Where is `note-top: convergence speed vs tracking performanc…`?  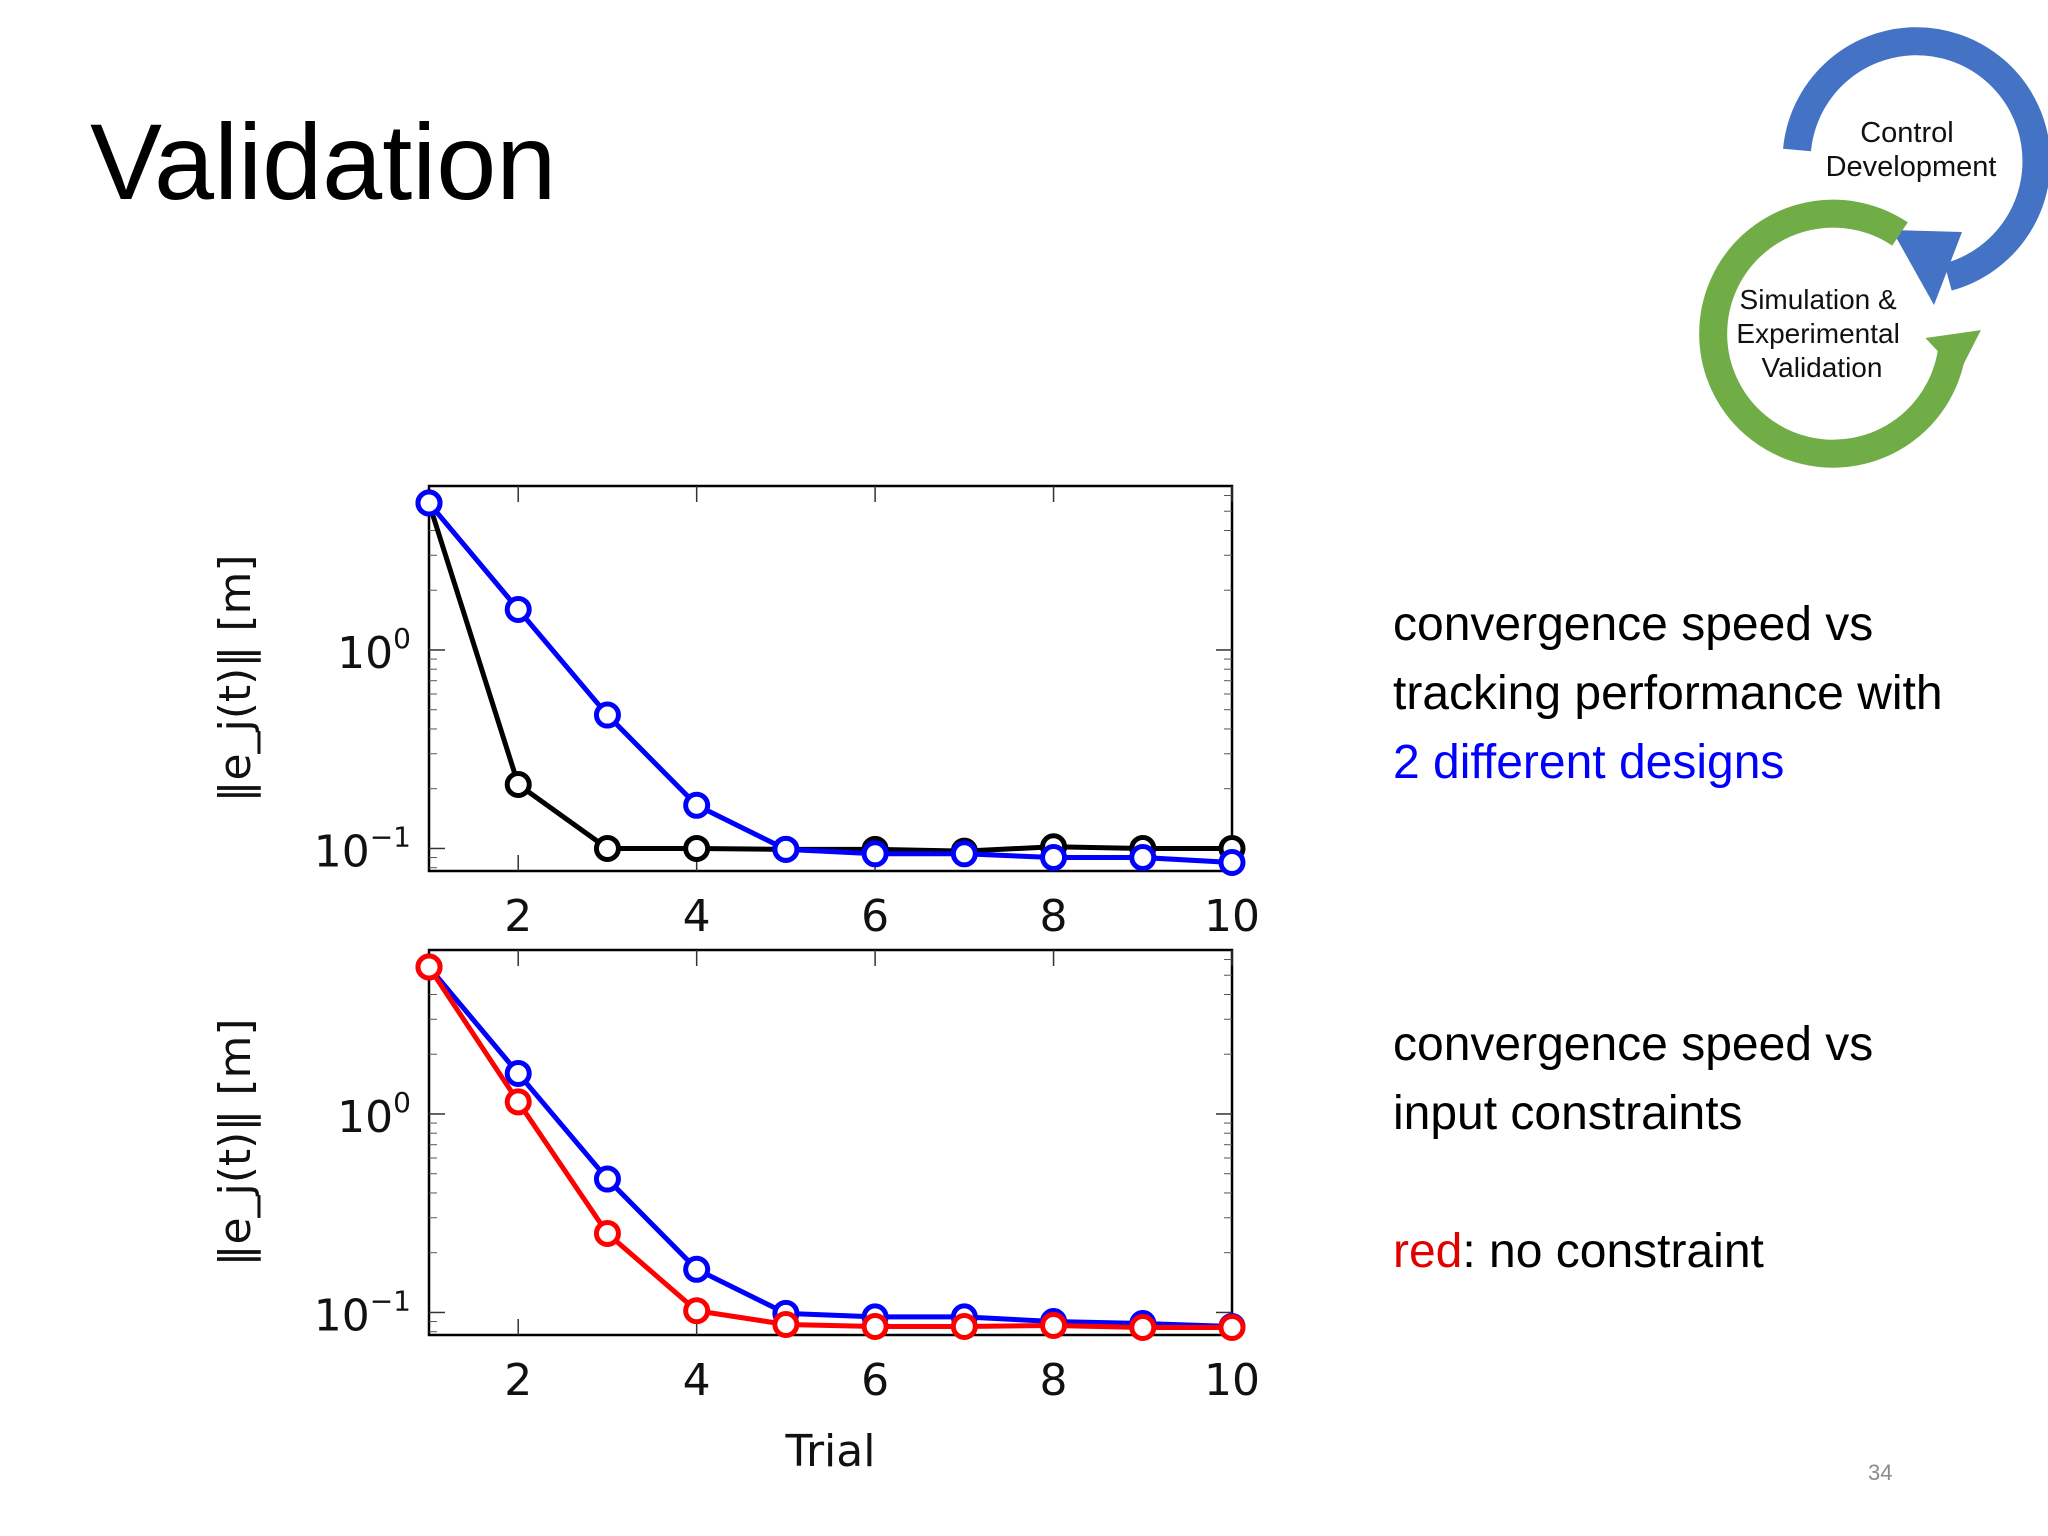
note-top: convergence speed vs tracking performanc… is located at coordinates (1668, 693).